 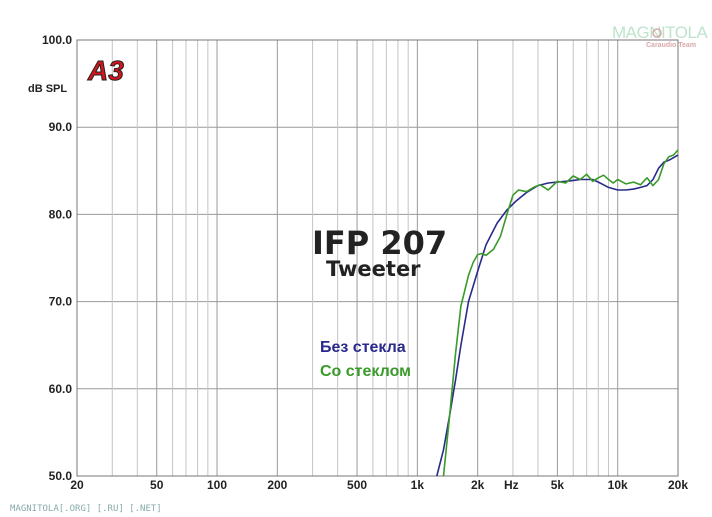 I want to click on a3-logo: A3, so click(x=106, y=71).